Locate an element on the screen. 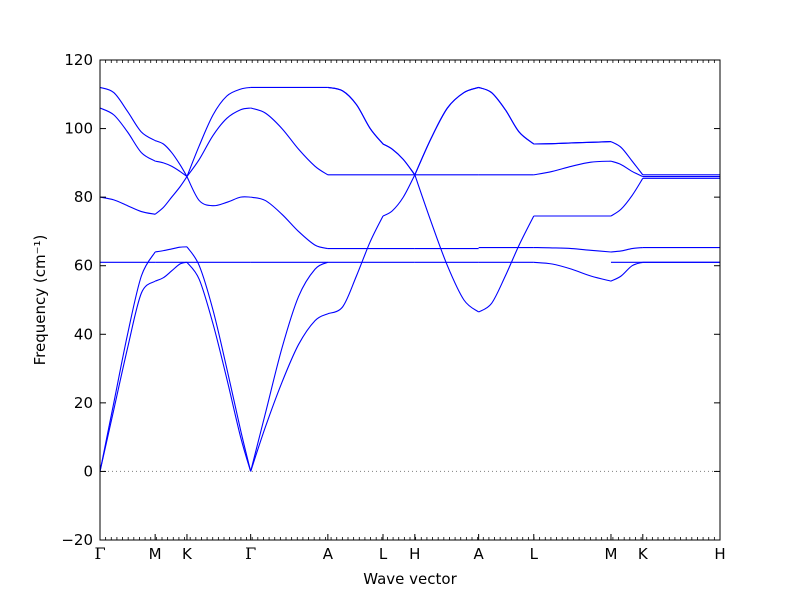 The width and height of the screenshot is (800, 600). y-tick-label: 20 is located at coordinates (83, 403).